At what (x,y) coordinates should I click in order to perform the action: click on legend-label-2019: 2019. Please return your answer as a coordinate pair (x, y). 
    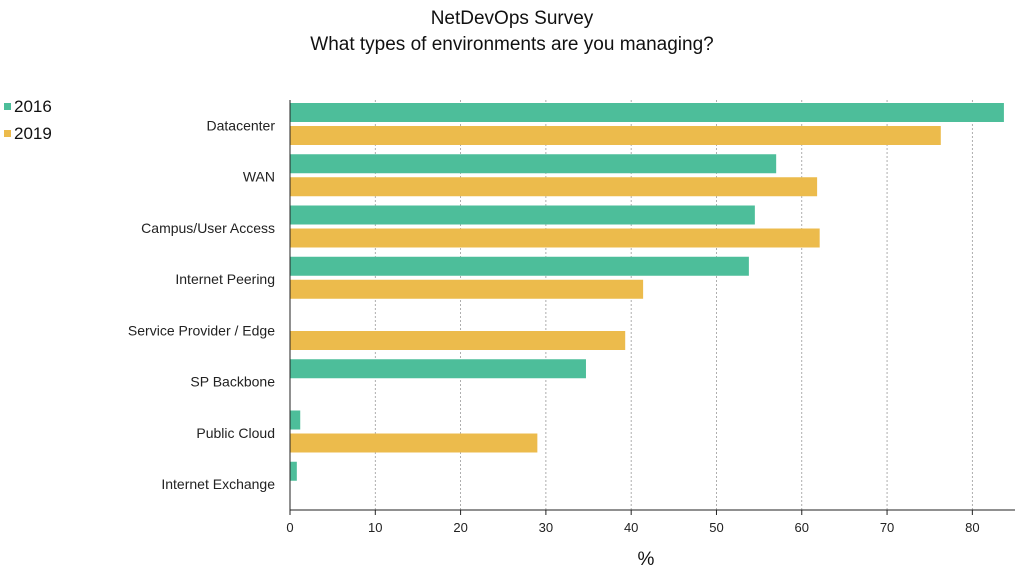
    Looking at the image, I should click on (33, 133).